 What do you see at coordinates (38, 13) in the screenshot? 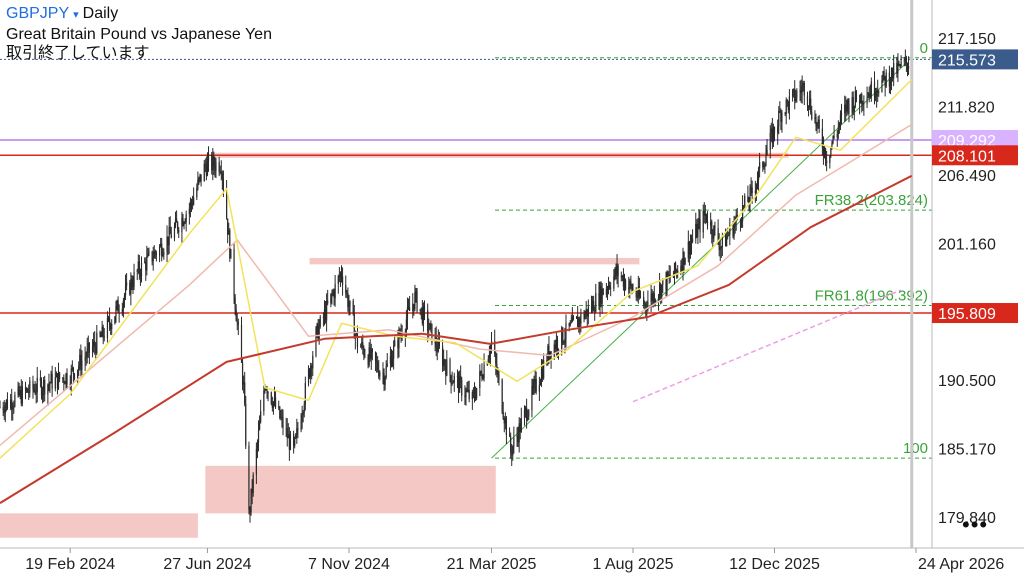
I see `symbol-selector: GBPJPY` at bounding box center [38, 13].